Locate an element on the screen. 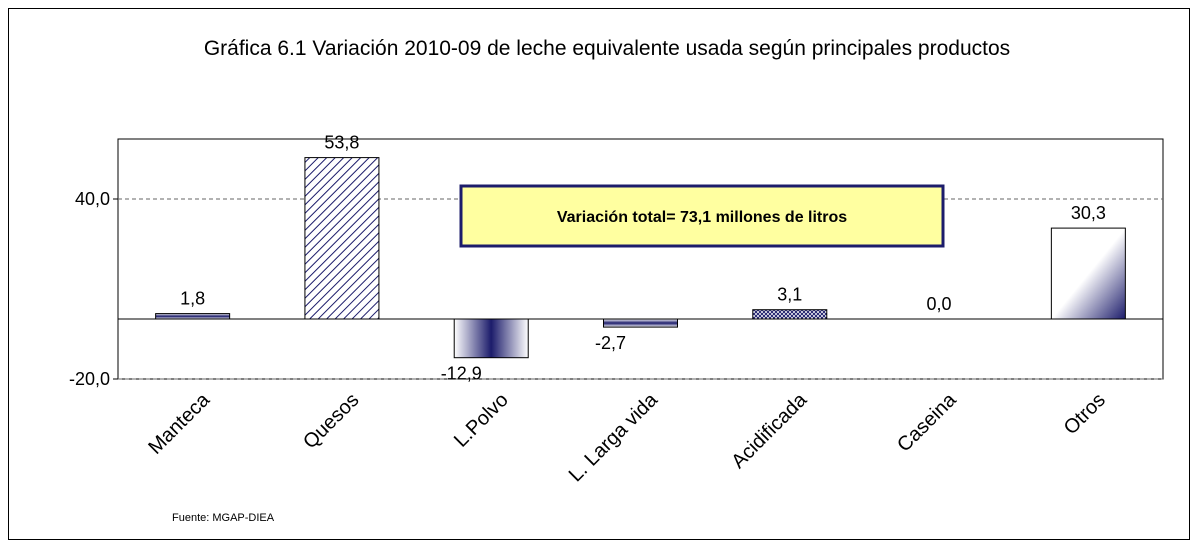 This screenshot has height=545, width=1199. y-tick-label: 40,0 is located at coordinates (92, 199).